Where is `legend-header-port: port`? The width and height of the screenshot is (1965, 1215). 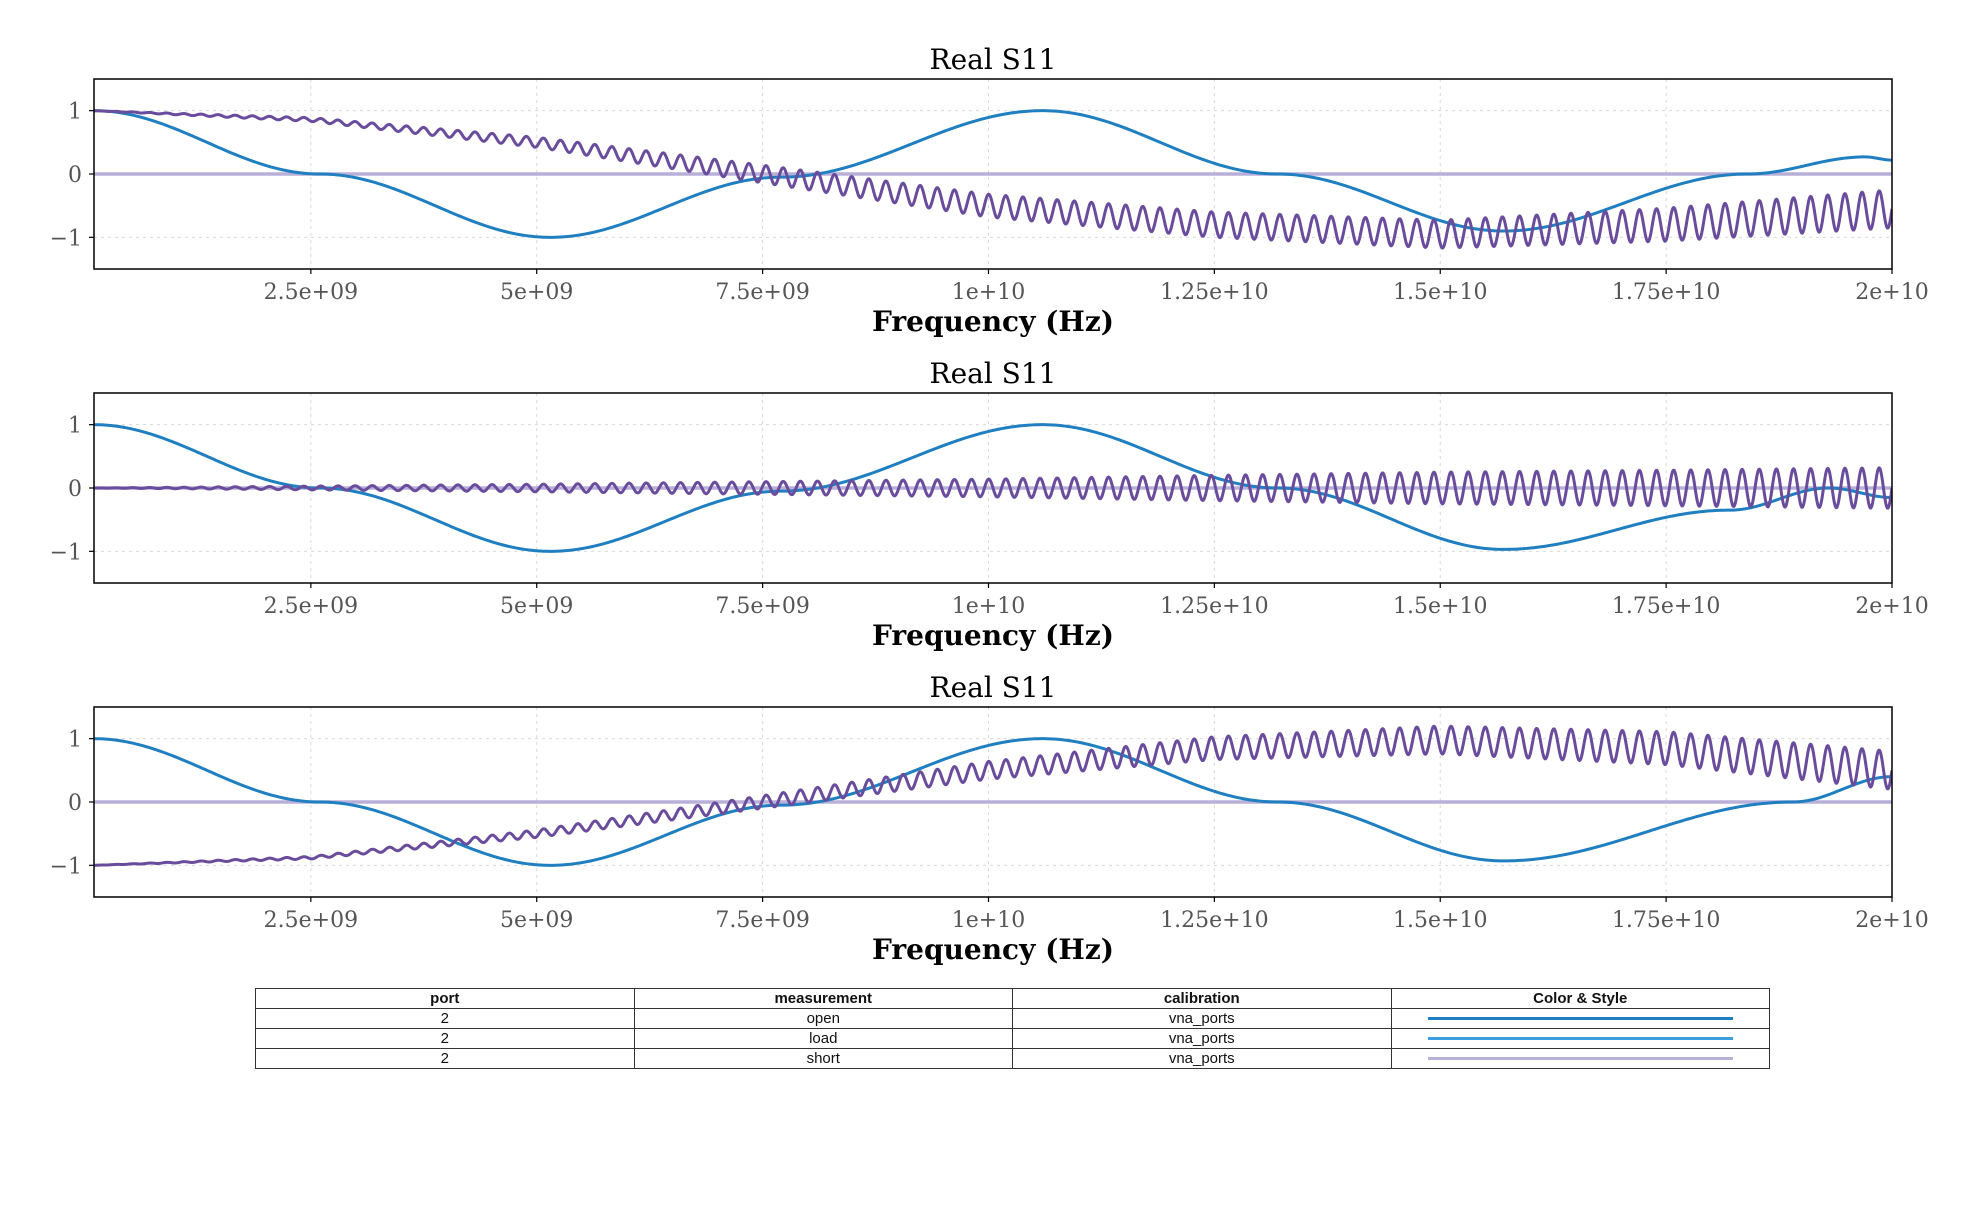
legend-header-port: port is located at coordinates (445, 998).